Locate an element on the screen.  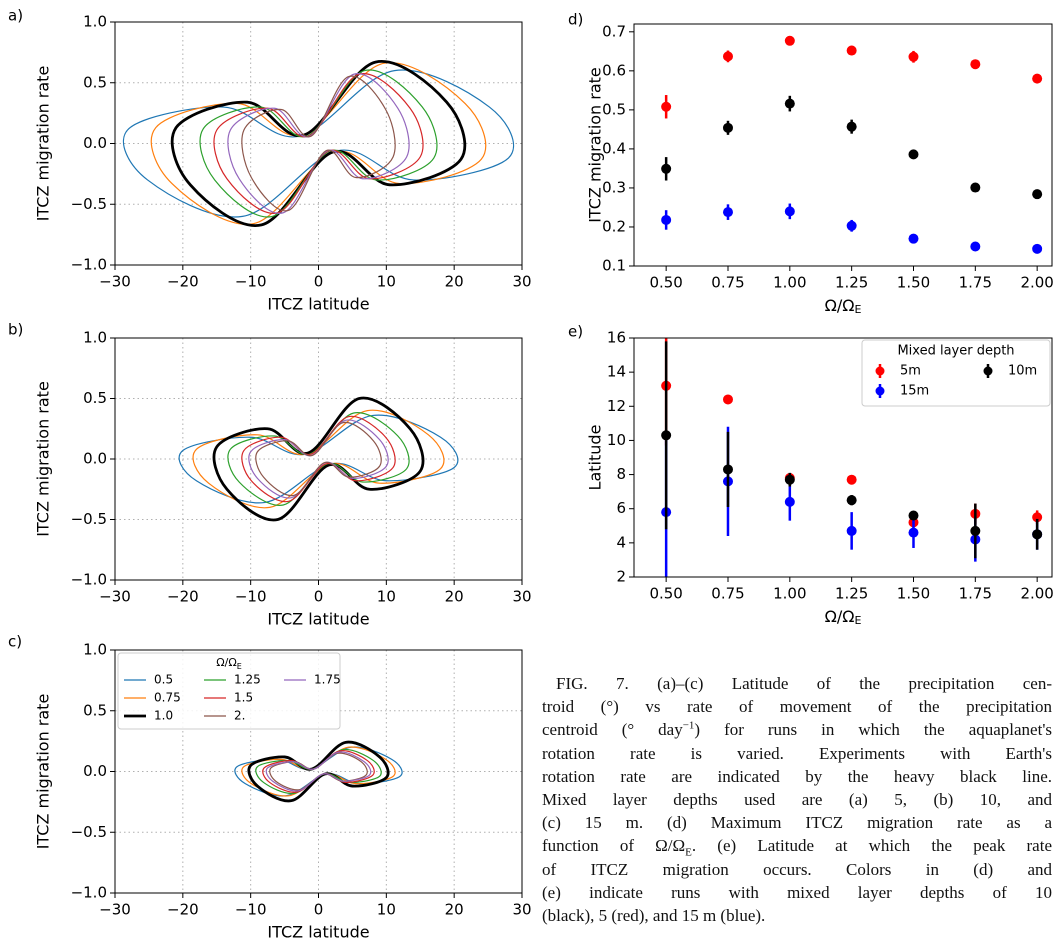
caption-line: (black), 5 (red), and 15 m (blue). is located at coordinates (797, 915).